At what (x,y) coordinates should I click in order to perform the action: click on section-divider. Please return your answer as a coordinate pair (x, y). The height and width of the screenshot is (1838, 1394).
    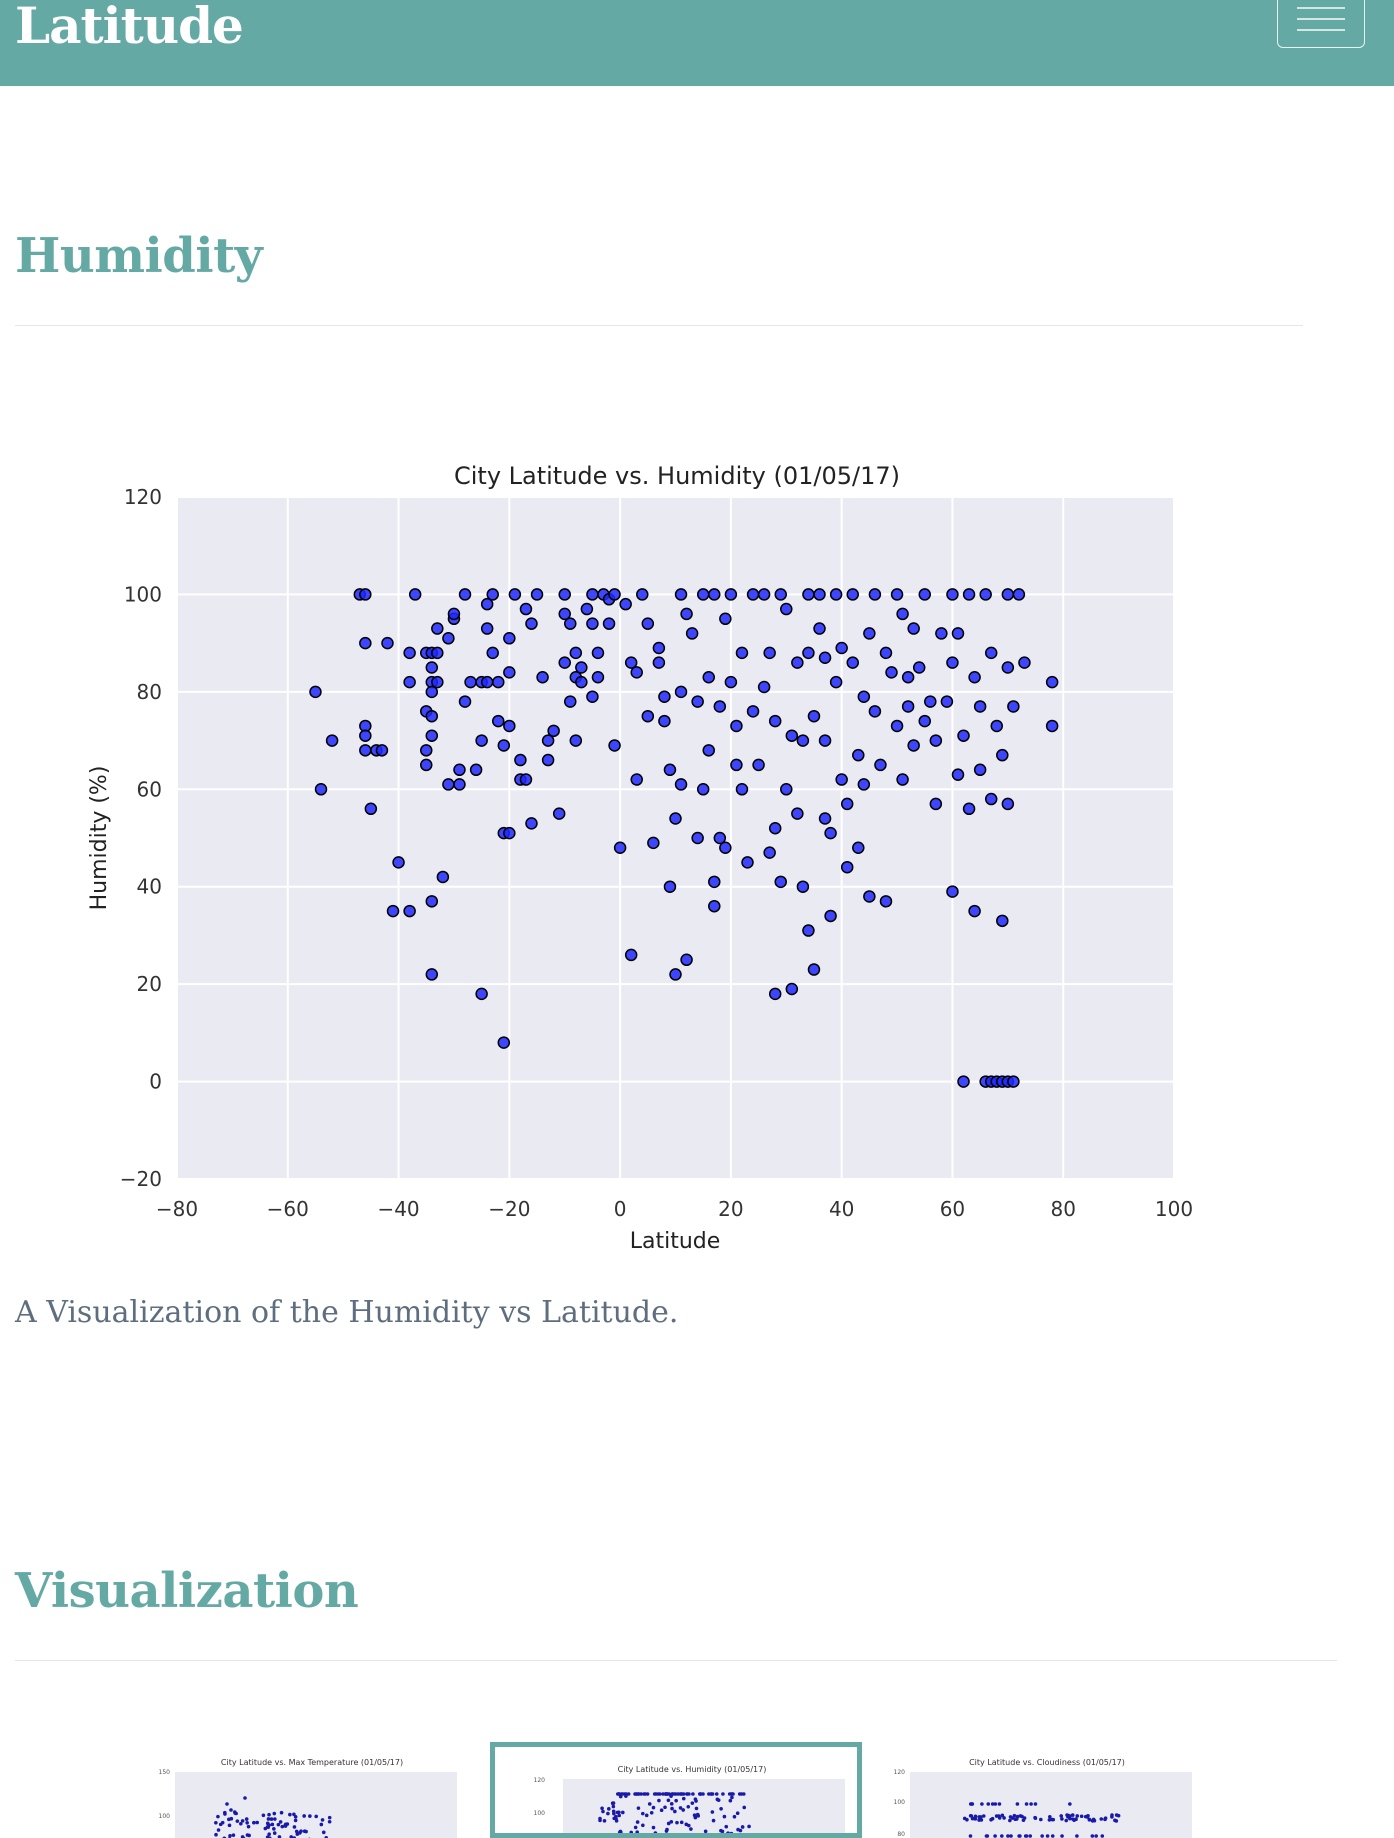
    Looking at the image, I should click on (676, 1660).